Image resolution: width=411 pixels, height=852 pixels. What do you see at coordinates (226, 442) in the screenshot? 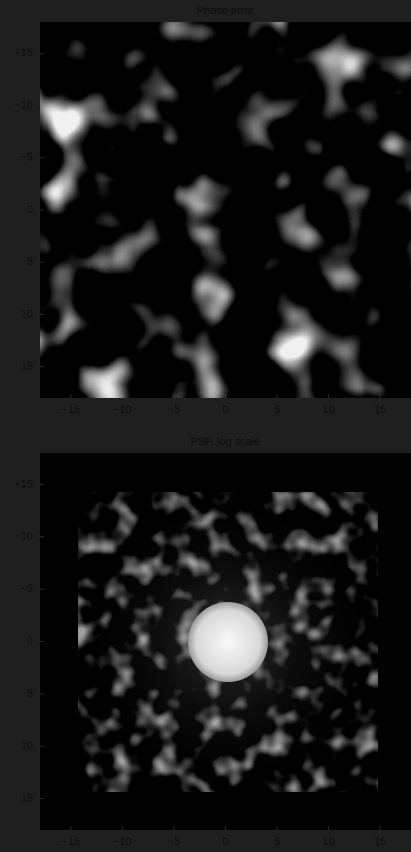
I see `chart-title: PSF, log scale` at bounding box center [226, 442].